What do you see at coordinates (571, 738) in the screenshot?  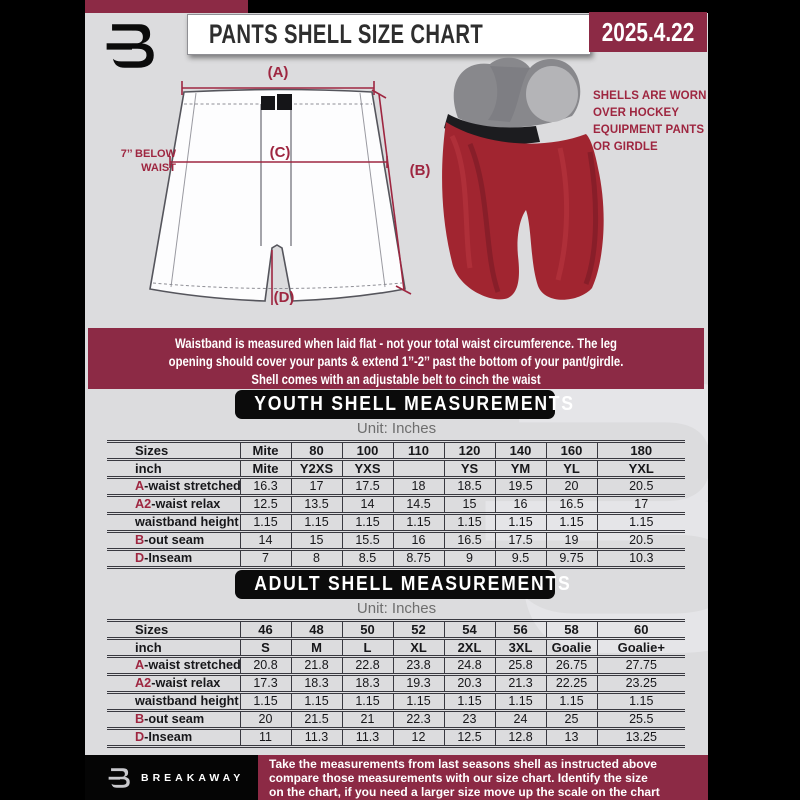 I see `table-cell: 13` at bounding box center [571, 738].